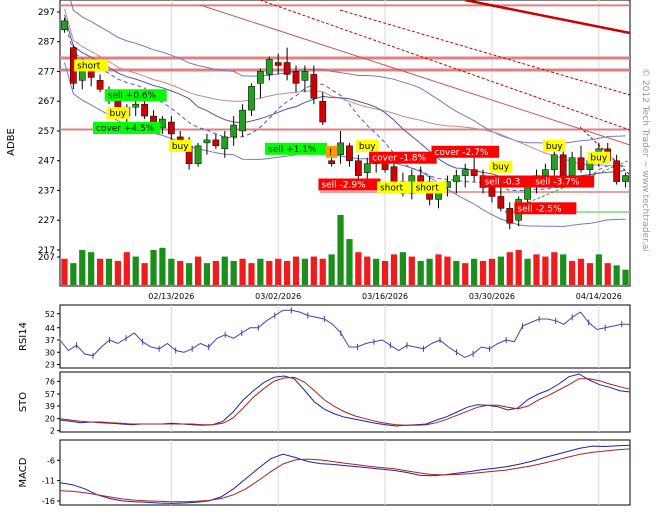 This screenshot has width=657, height=518. I want to click on macd-line, so click(345, 474).